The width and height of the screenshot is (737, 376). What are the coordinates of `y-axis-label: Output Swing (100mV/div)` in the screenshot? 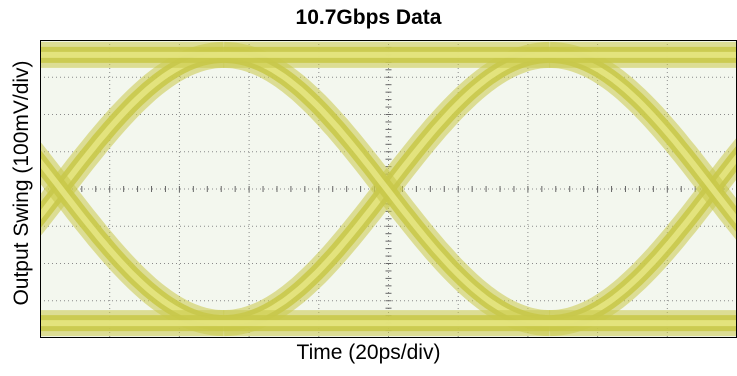 It's located at (21, 183).